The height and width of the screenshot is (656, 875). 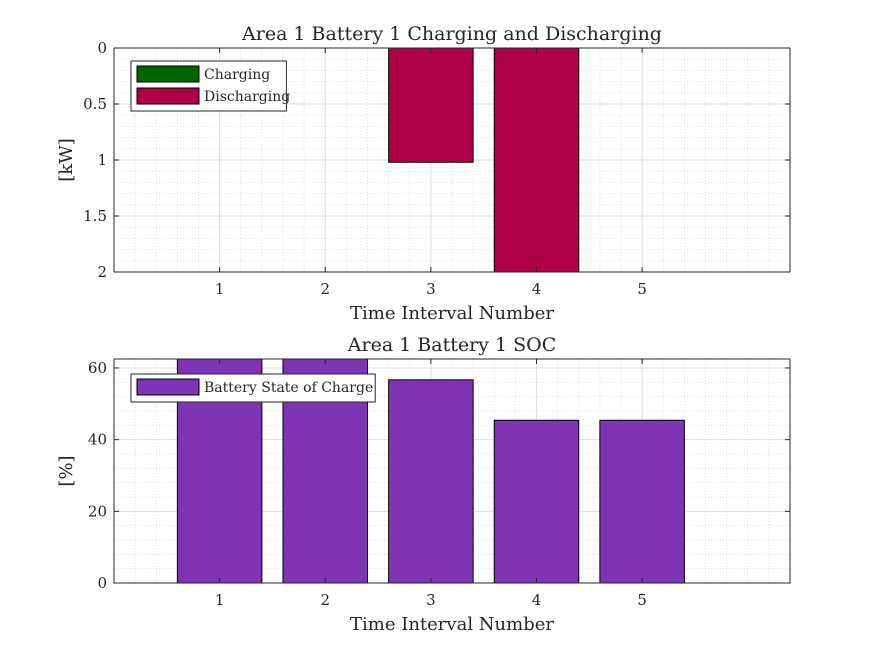 I want to click on bars, so click(x=484, y=160).